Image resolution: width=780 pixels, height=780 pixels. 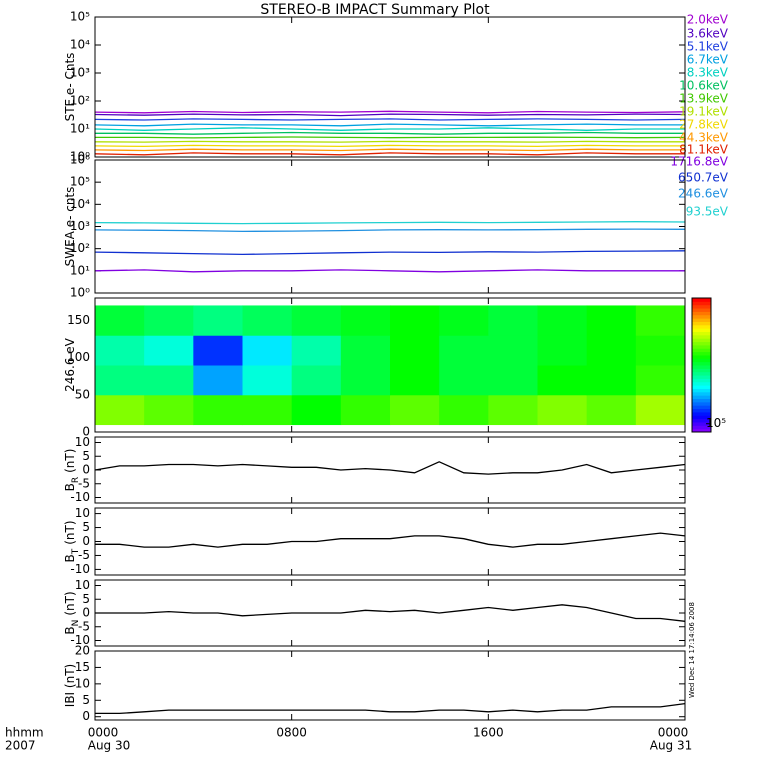 I want to click on colorbar-frame, so click(x=701, y=365).